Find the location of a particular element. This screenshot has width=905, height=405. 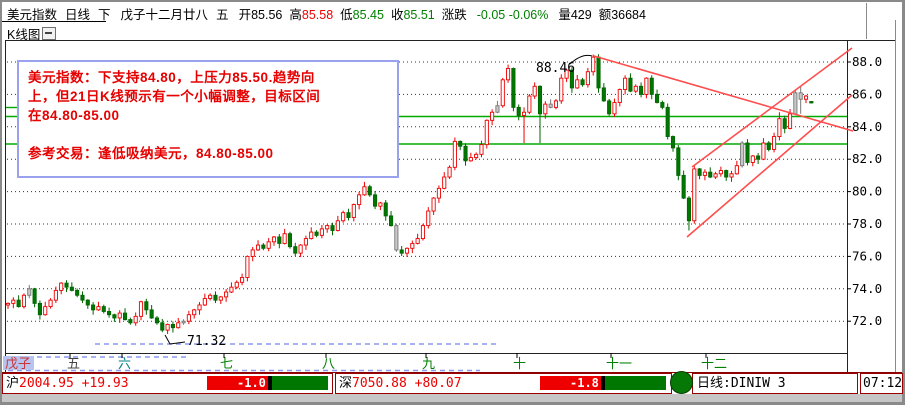

x-axis-label: 八 is located at coordinates (328, 363).